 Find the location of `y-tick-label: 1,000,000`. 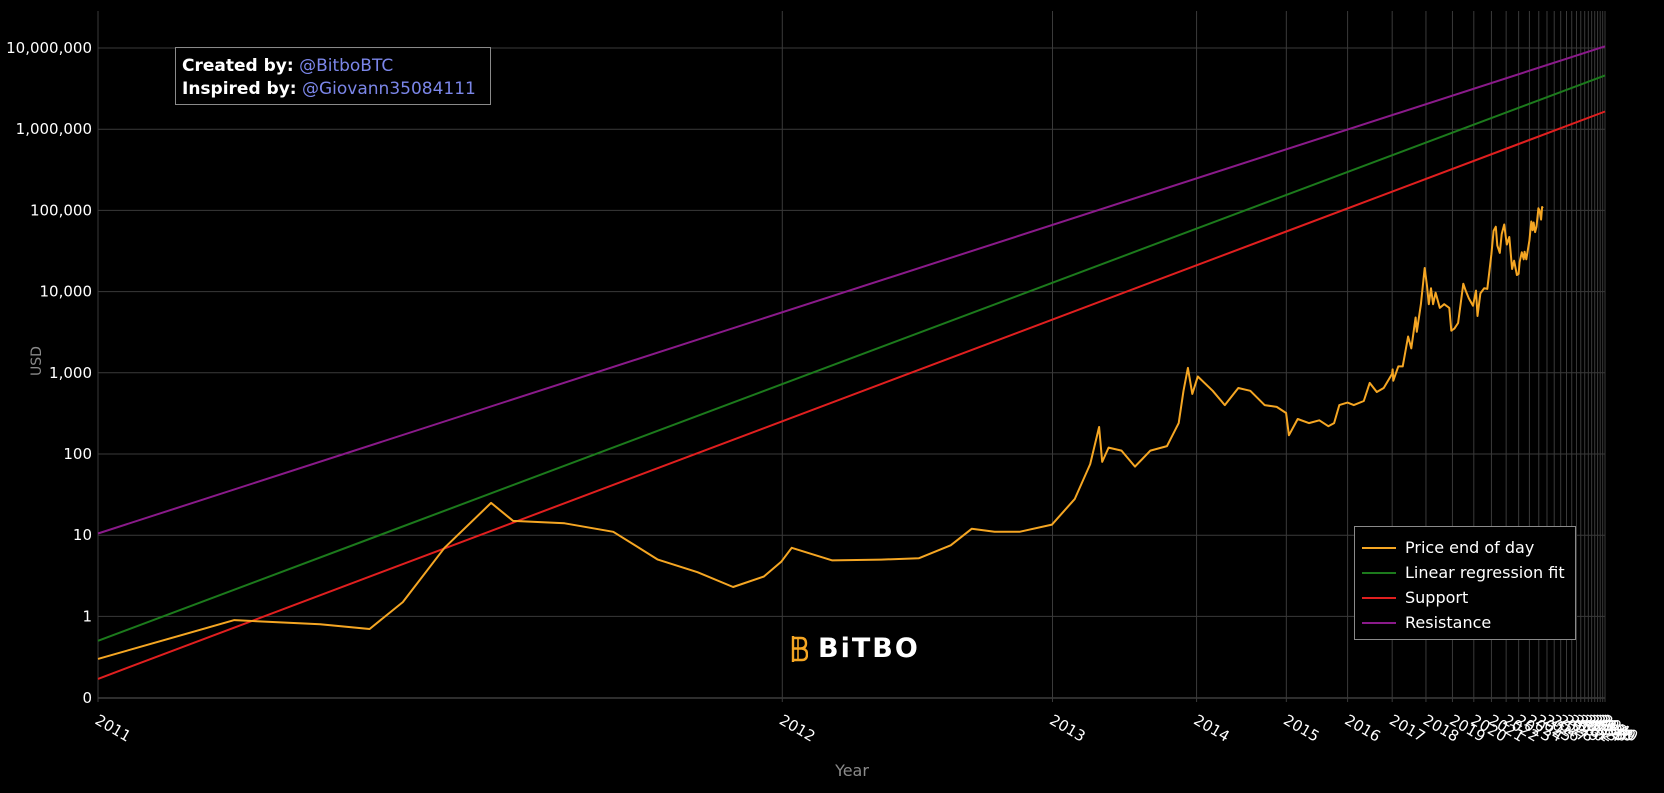

y-tick-label: 1,000,000 is located at coordinates (54, 129).